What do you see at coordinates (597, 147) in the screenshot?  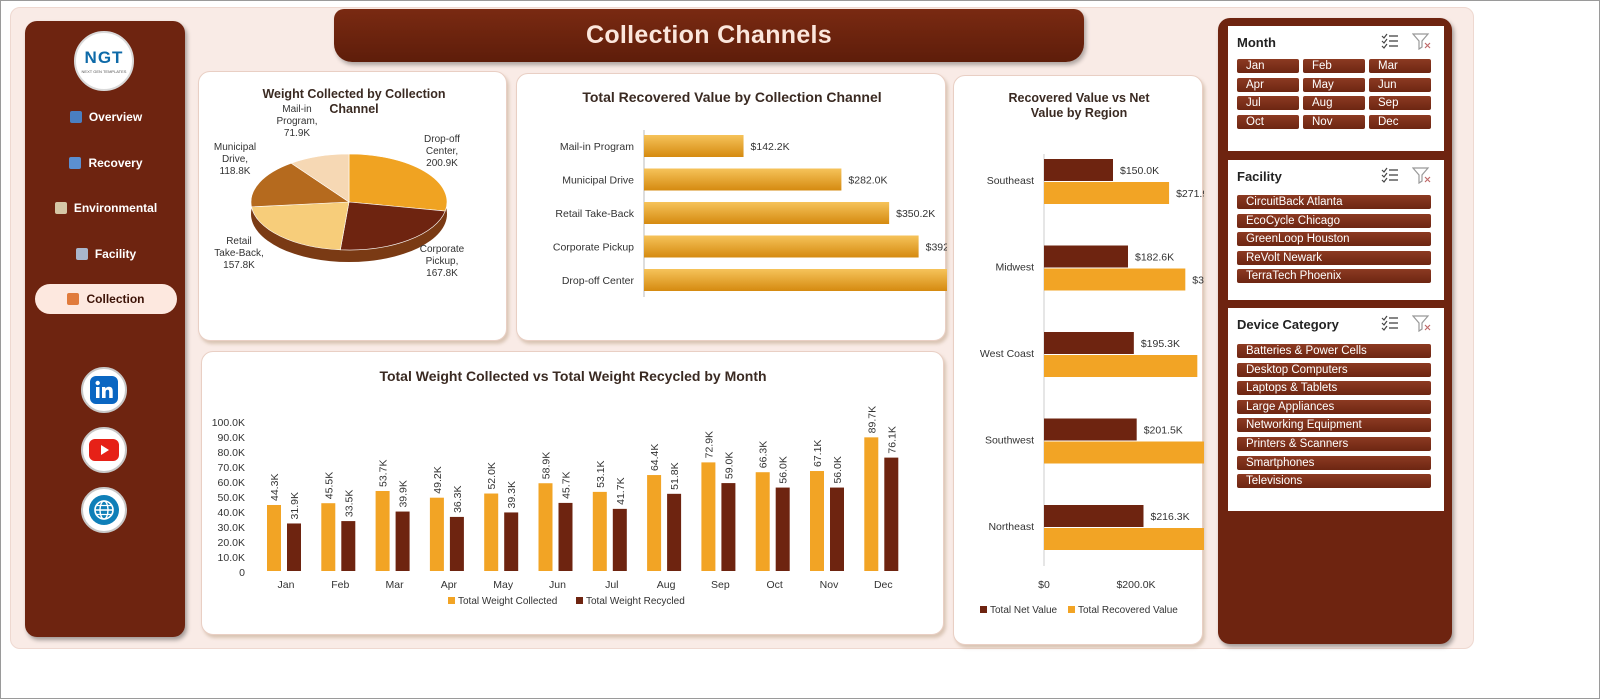 I see `hbar-category-label: Mail-in Program` at bounding box center [597, 147].